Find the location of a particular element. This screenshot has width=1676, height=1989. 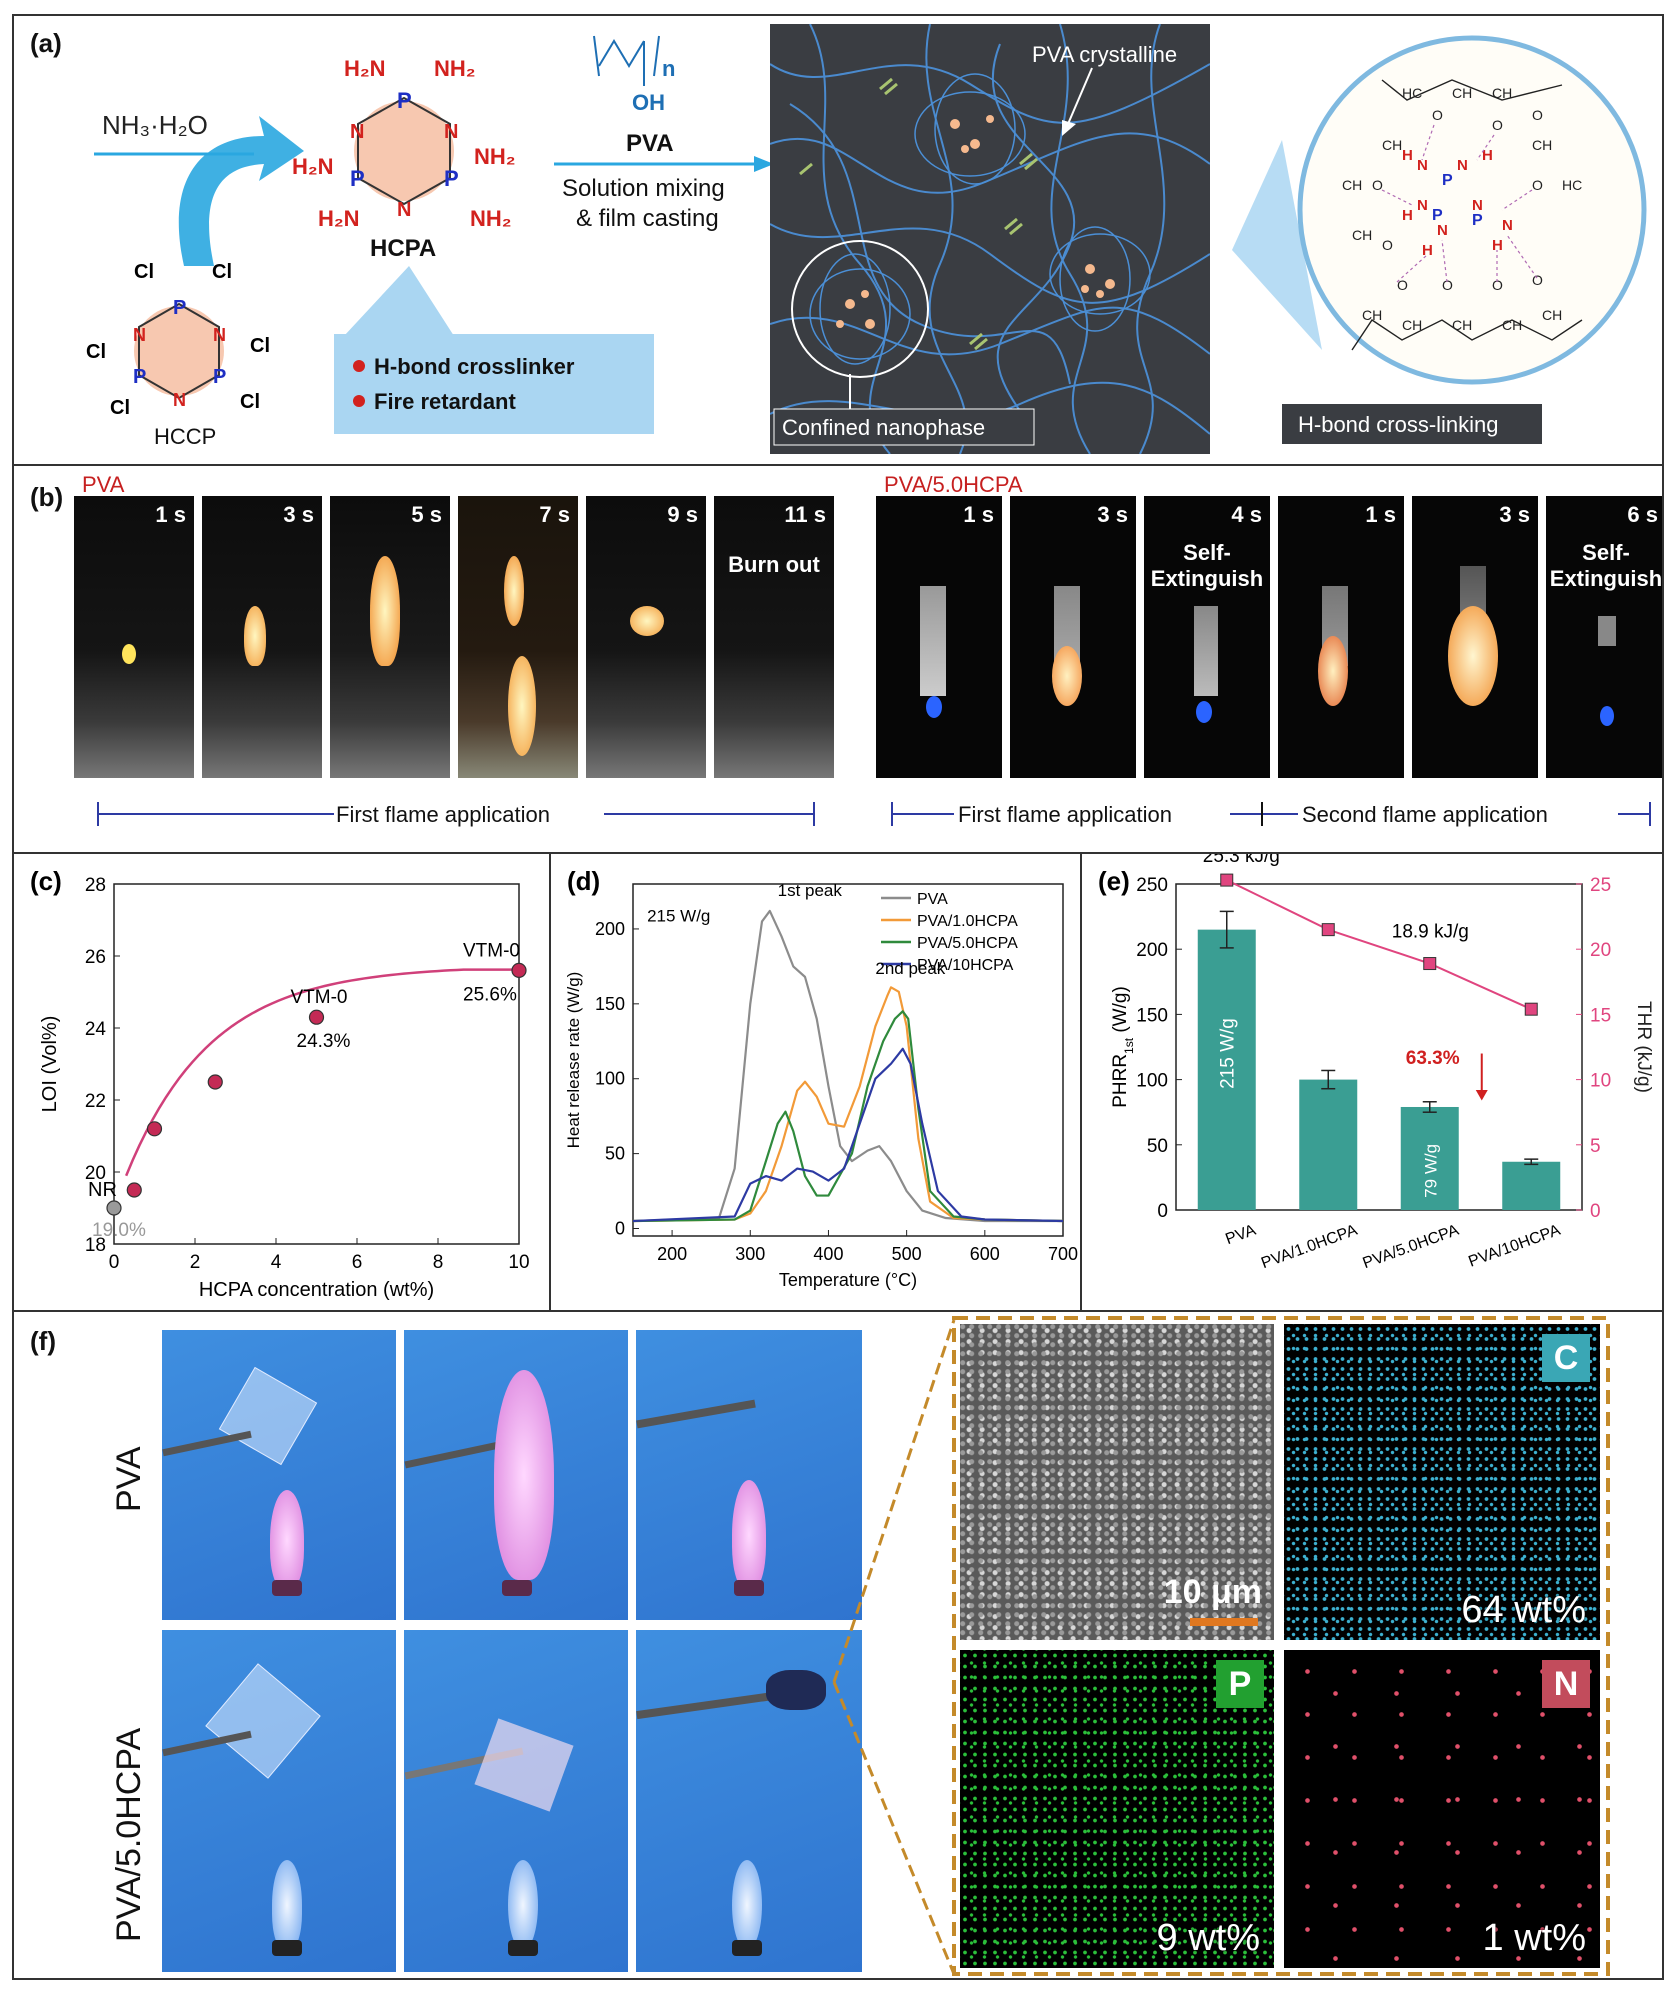

hbond-label: H-bond cross-linking is located at coordinates (1398, 424).